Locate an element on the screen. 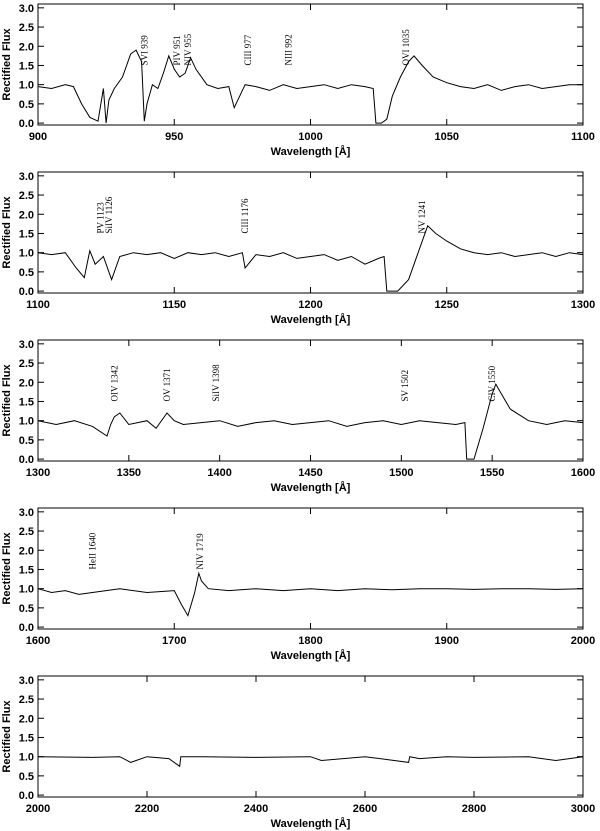 Image resolution: width=600 pixels, height=831 pixels. line-annotation: SiIV 1126 is located at coordinates (109, 214).